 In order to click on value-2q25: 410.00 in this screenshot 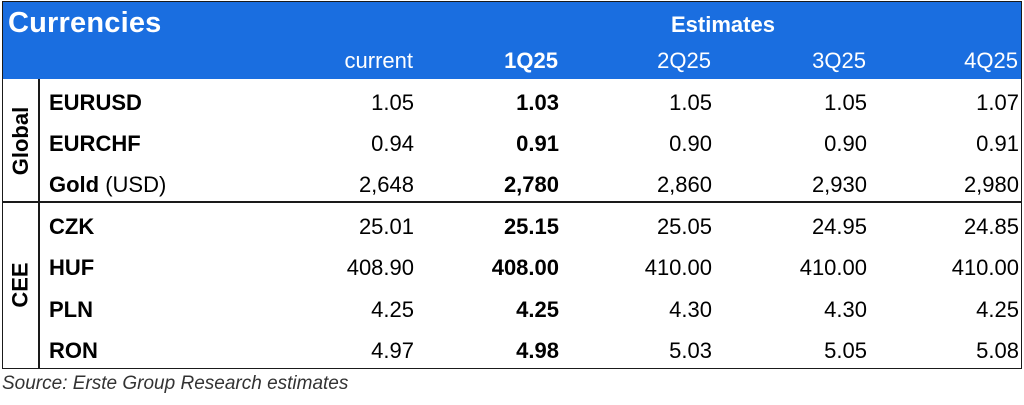, I will do `click(678, 267)`.